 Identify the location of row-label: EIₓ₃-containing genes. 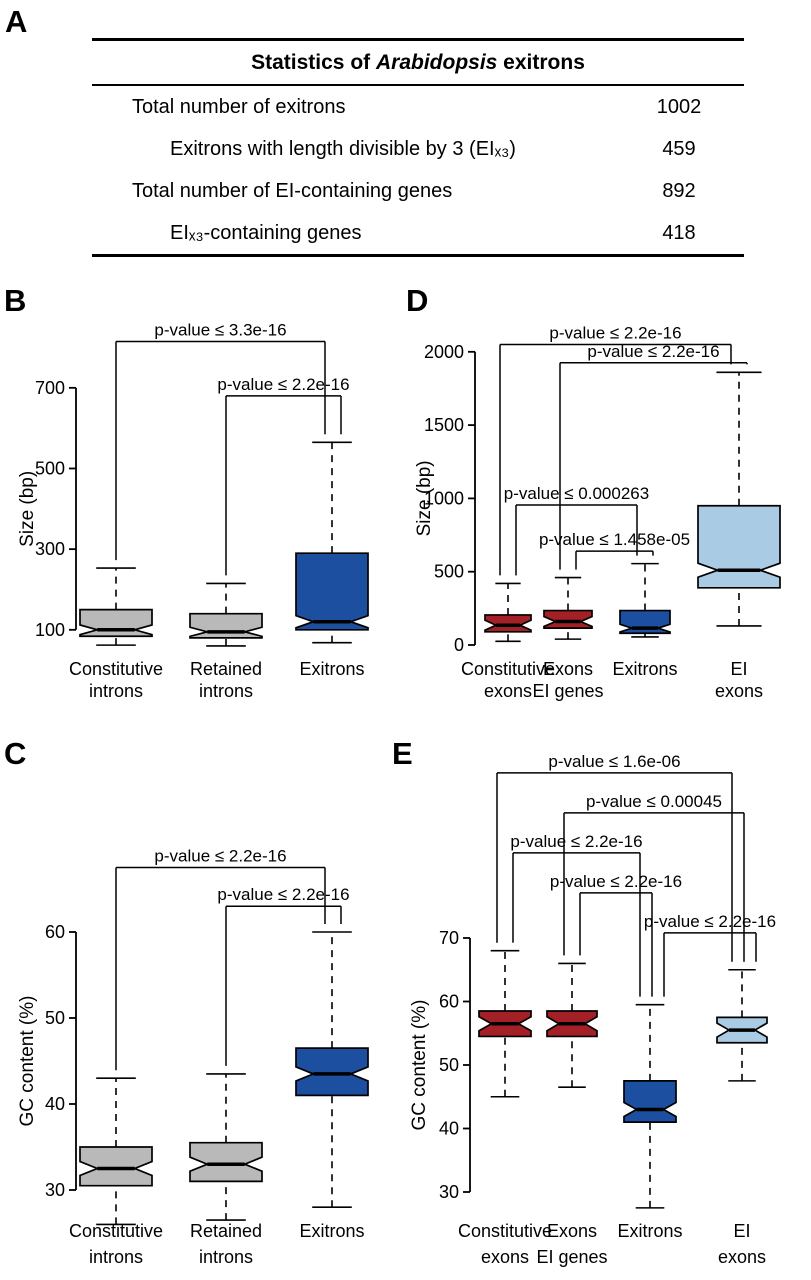
(266, 232).